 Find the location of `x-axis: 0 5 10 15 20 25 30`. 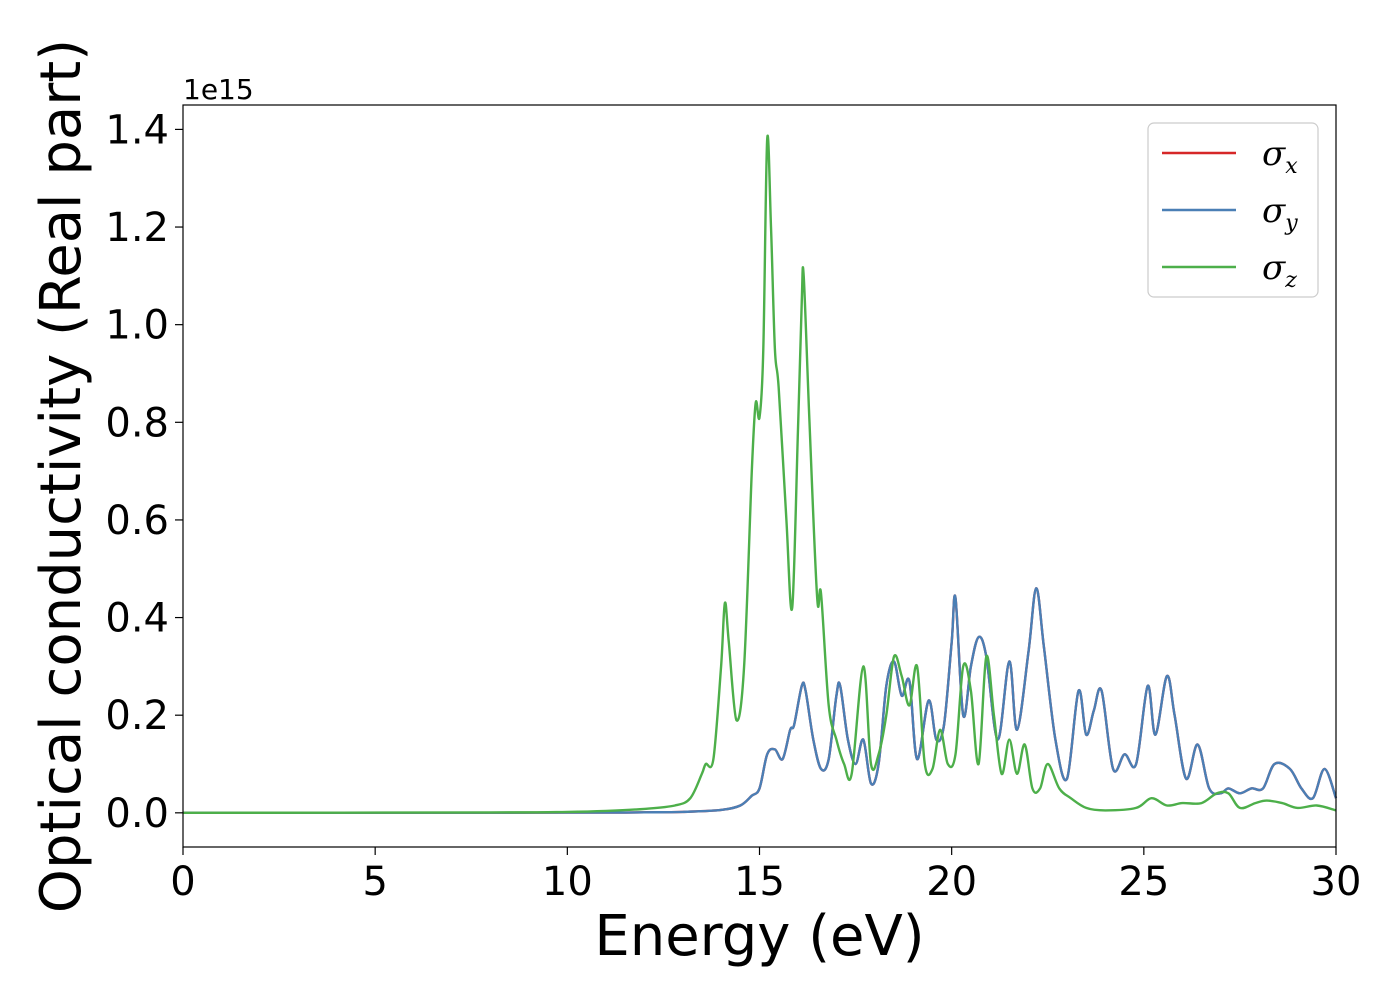

x-axis: 0 5 10 15 20 25 30 is located at coordinates (765, 876).